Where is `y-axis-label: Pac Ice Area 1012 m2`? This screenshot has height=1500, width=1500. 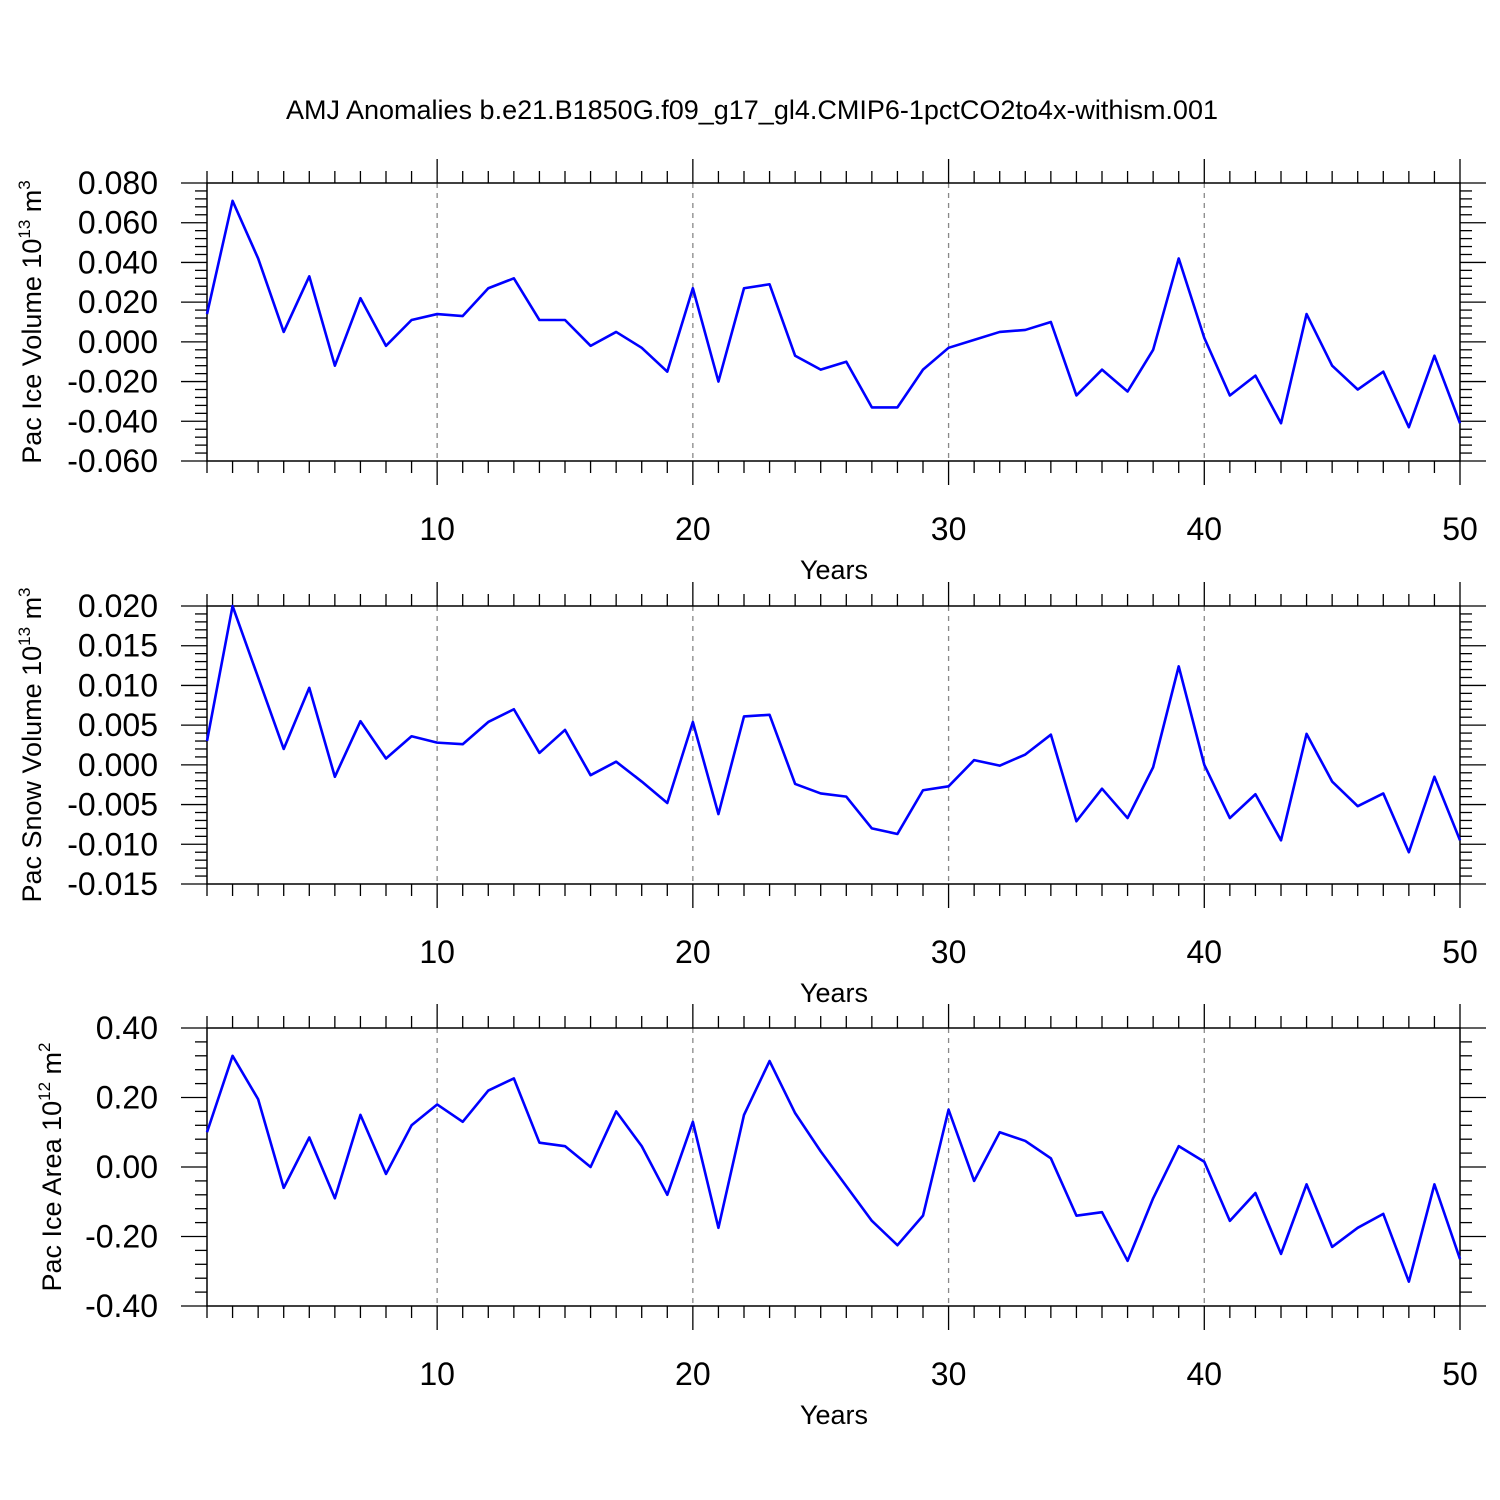 y-axis-label: Pac Ice Area 1012 m2 is located at coordinates (51, 1166).